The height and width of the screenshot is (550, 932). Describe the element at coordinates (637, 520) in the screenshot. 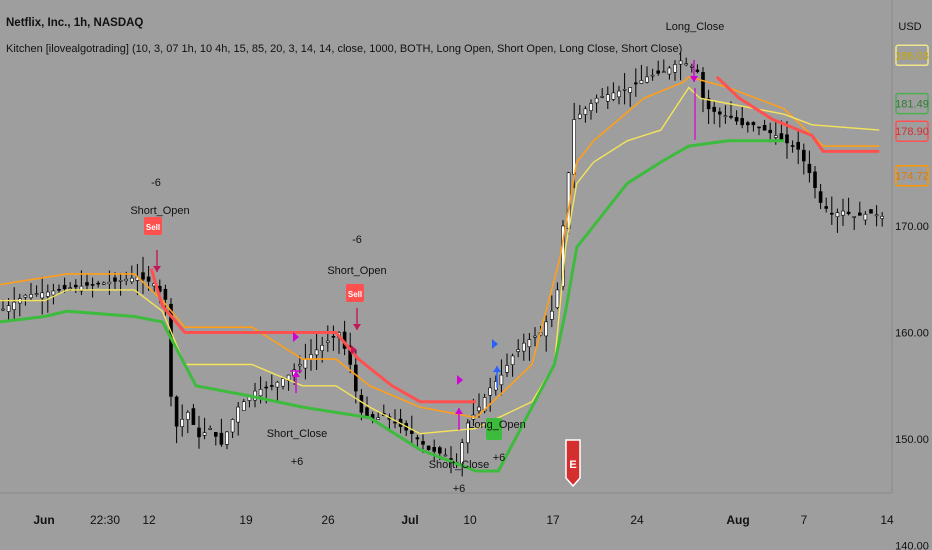

I see `time-tick-label: 24` at that location.